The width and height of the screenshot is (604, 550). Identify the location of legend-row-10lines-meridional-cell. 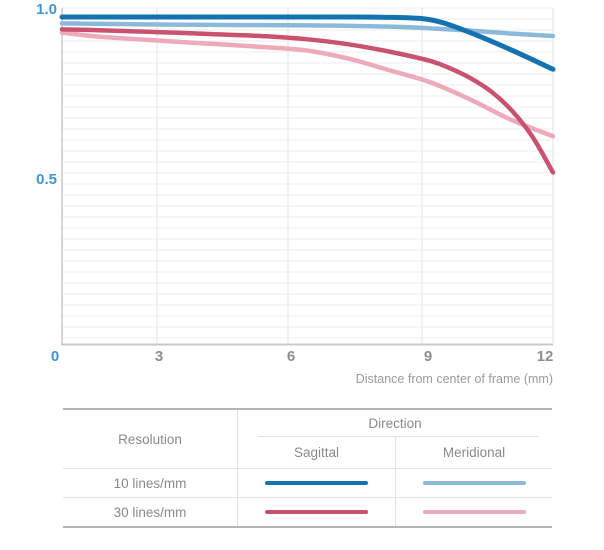
(473, 482).